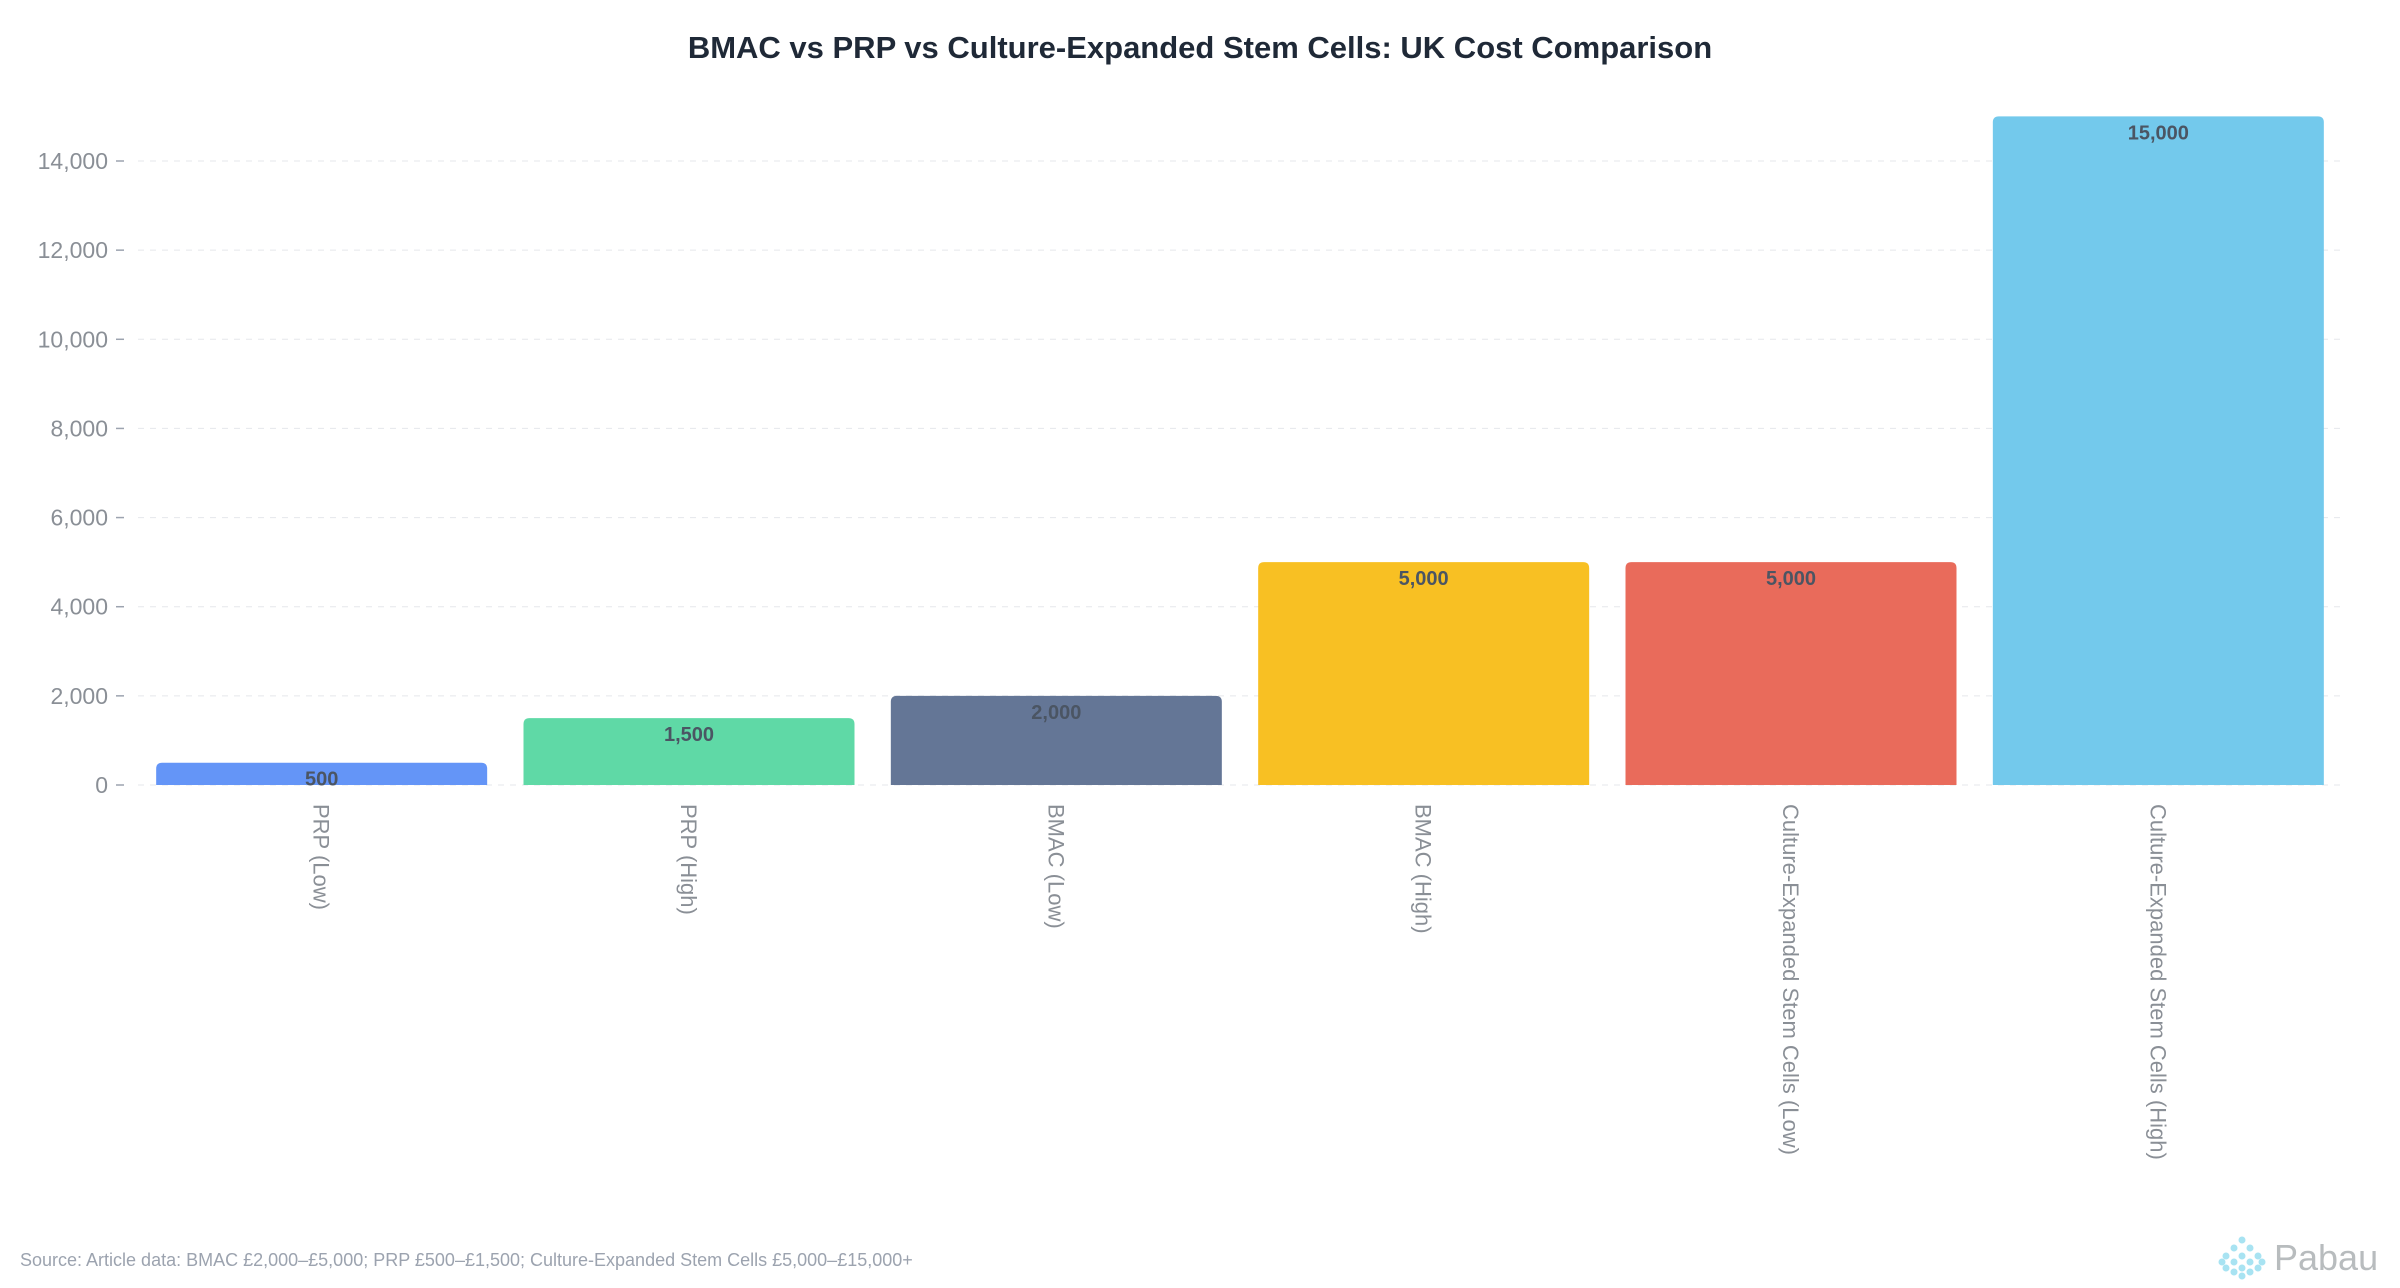 Image resolution: width=2400 pixels, height=1288 pixels. Describe the element at coordinates (1056, 713) in the screenshot. I see `data-label: 2,000` at that location.